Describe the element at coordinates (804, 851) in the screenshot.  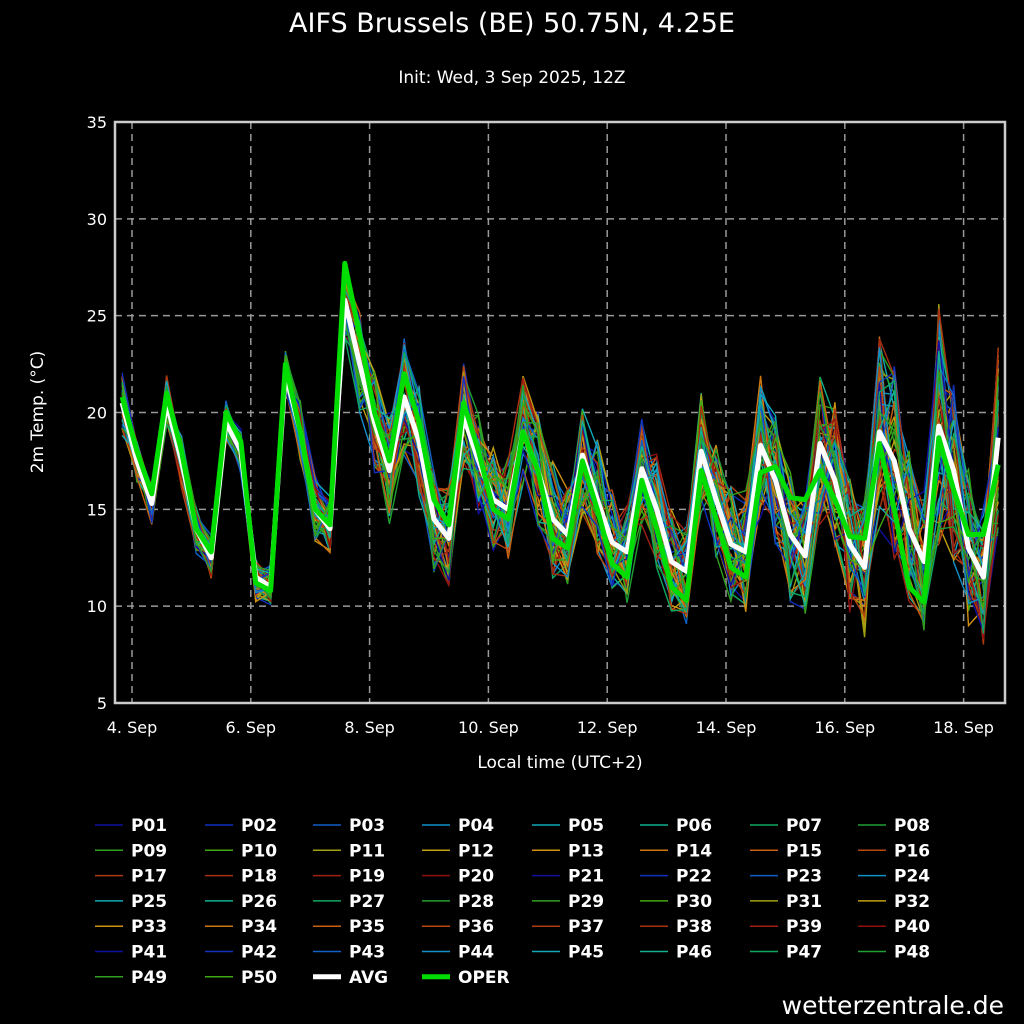
I see `legend-label-p15: P15` at that location.